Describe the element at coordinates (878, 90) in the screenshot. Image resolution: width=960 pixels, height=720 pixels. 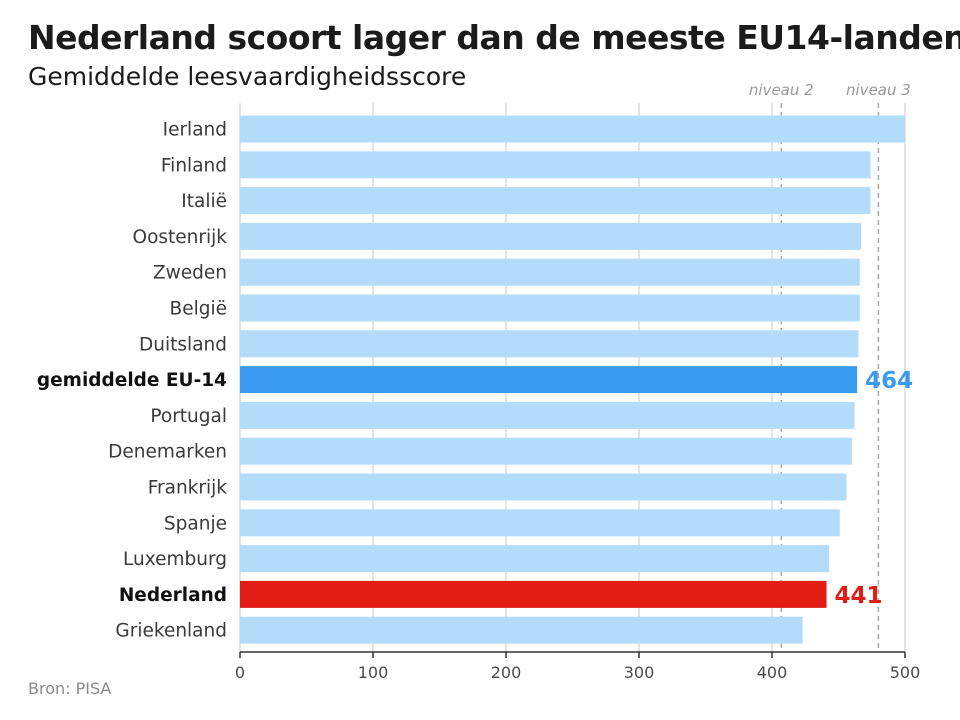
I see `reference-label: niveau 3` at that location.